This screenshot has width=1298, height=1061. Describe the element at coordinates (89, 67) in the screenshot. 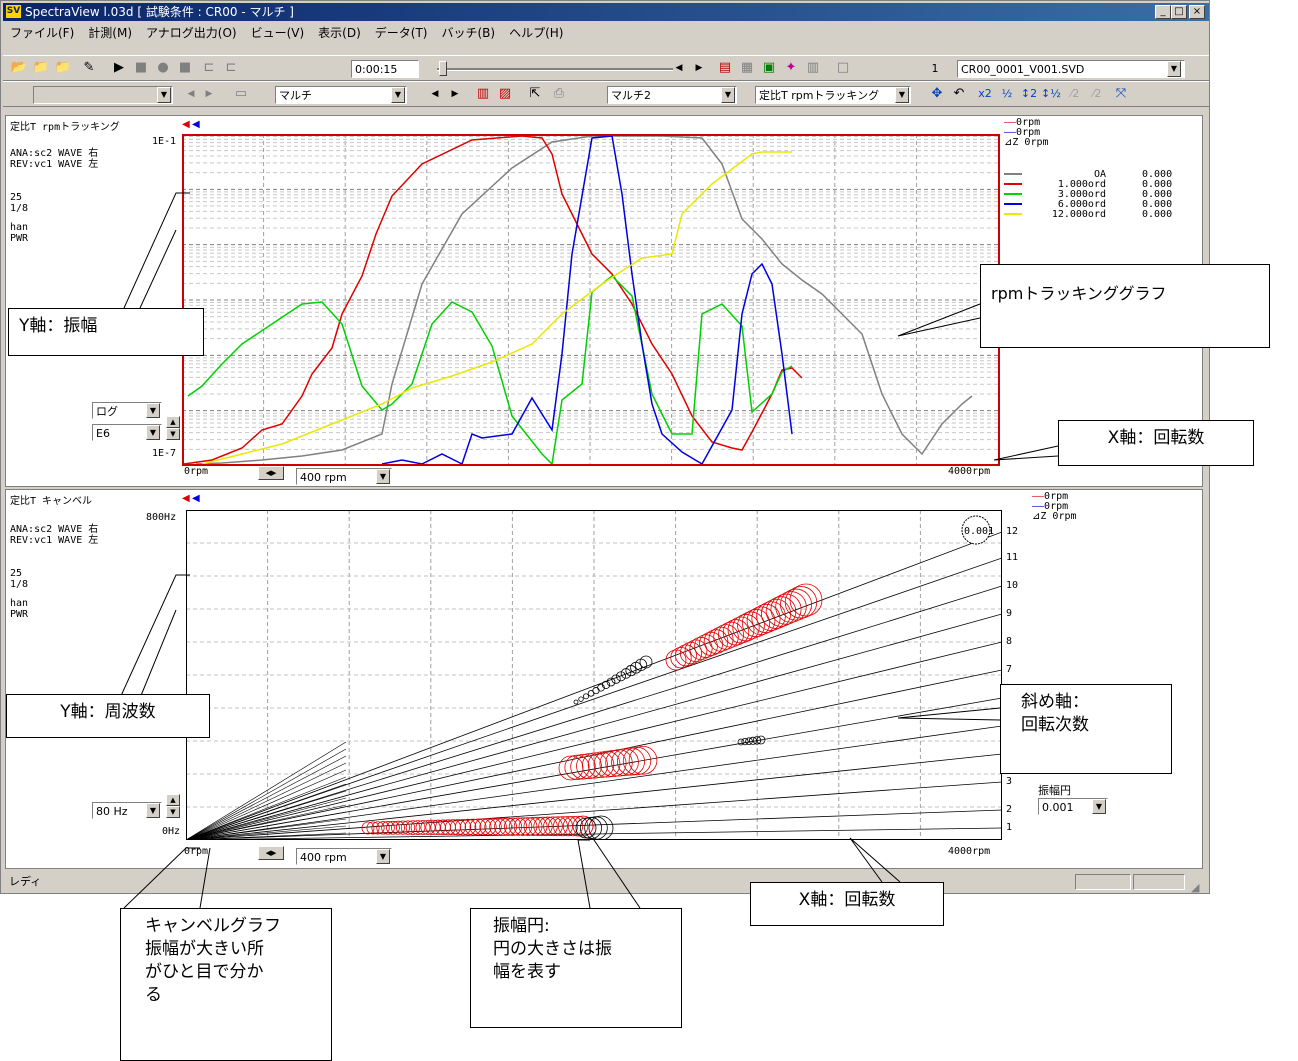

I see `settings-icon: ✎` at that location.